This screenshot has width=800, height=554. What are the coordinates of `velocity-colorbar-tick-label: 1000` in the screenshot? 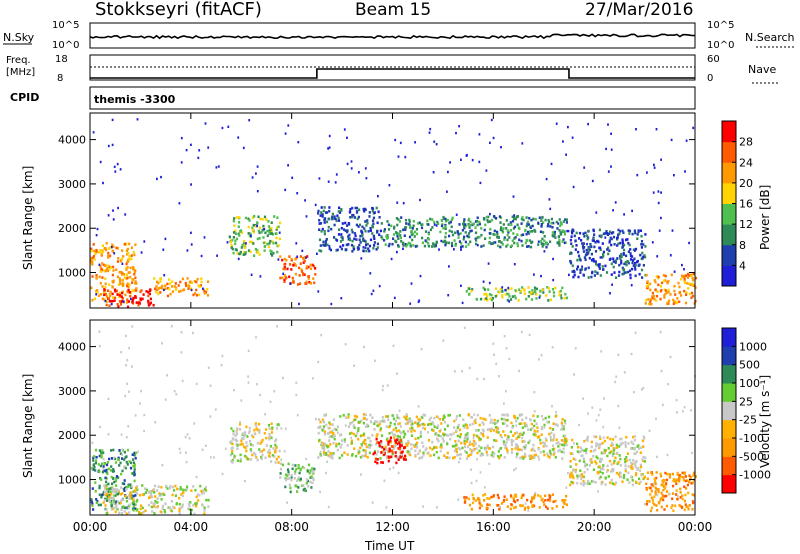 It's located at (753, 346).